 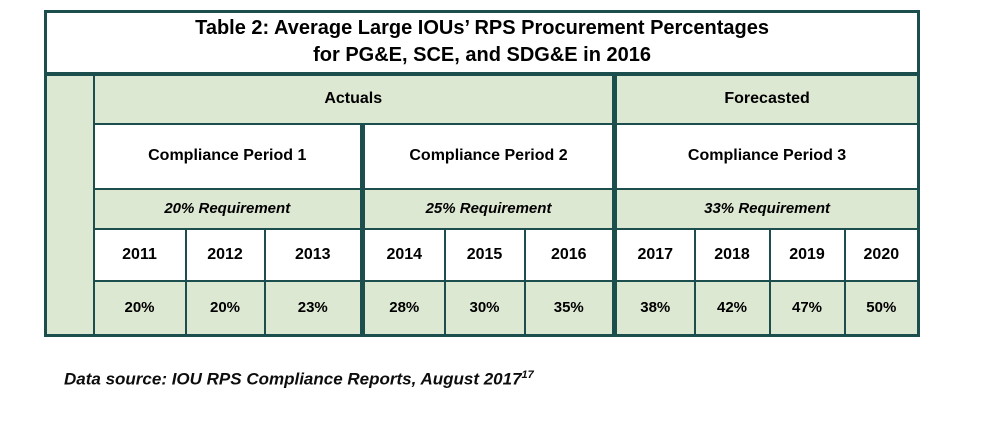 I want to click on value-cell-2011: 20%, so click(x=139, y=308).